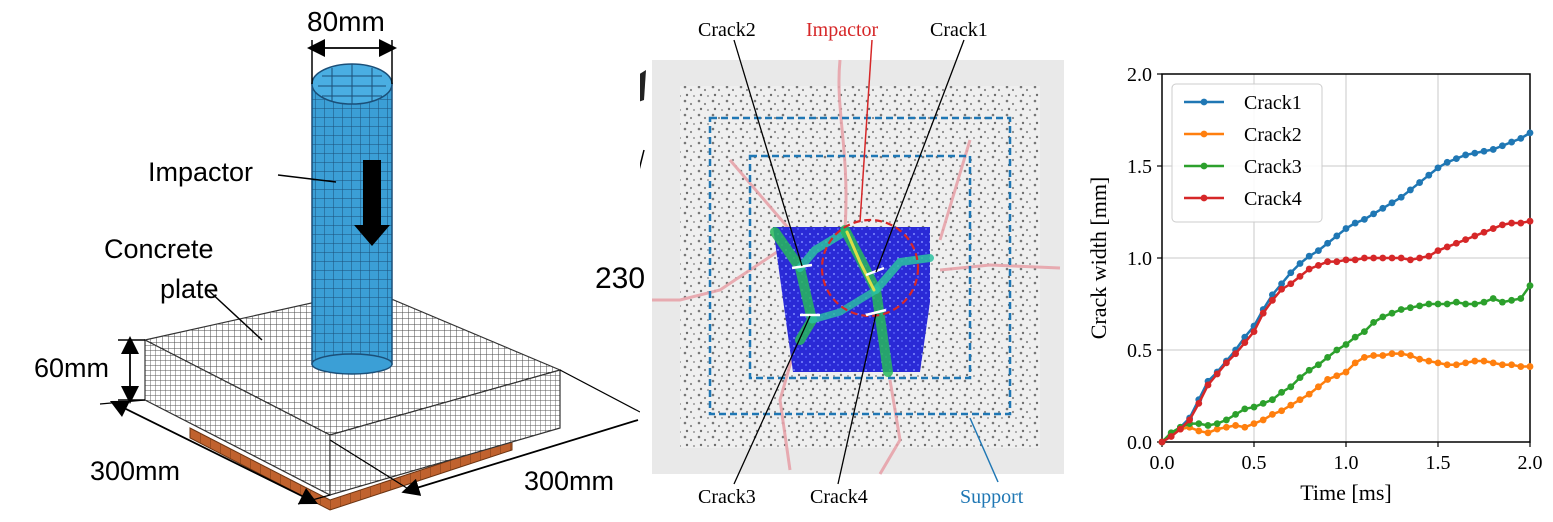  Describe the element at coordinates (839, 290) in the screenshot. I see `crack-gauge-markers` at that location.